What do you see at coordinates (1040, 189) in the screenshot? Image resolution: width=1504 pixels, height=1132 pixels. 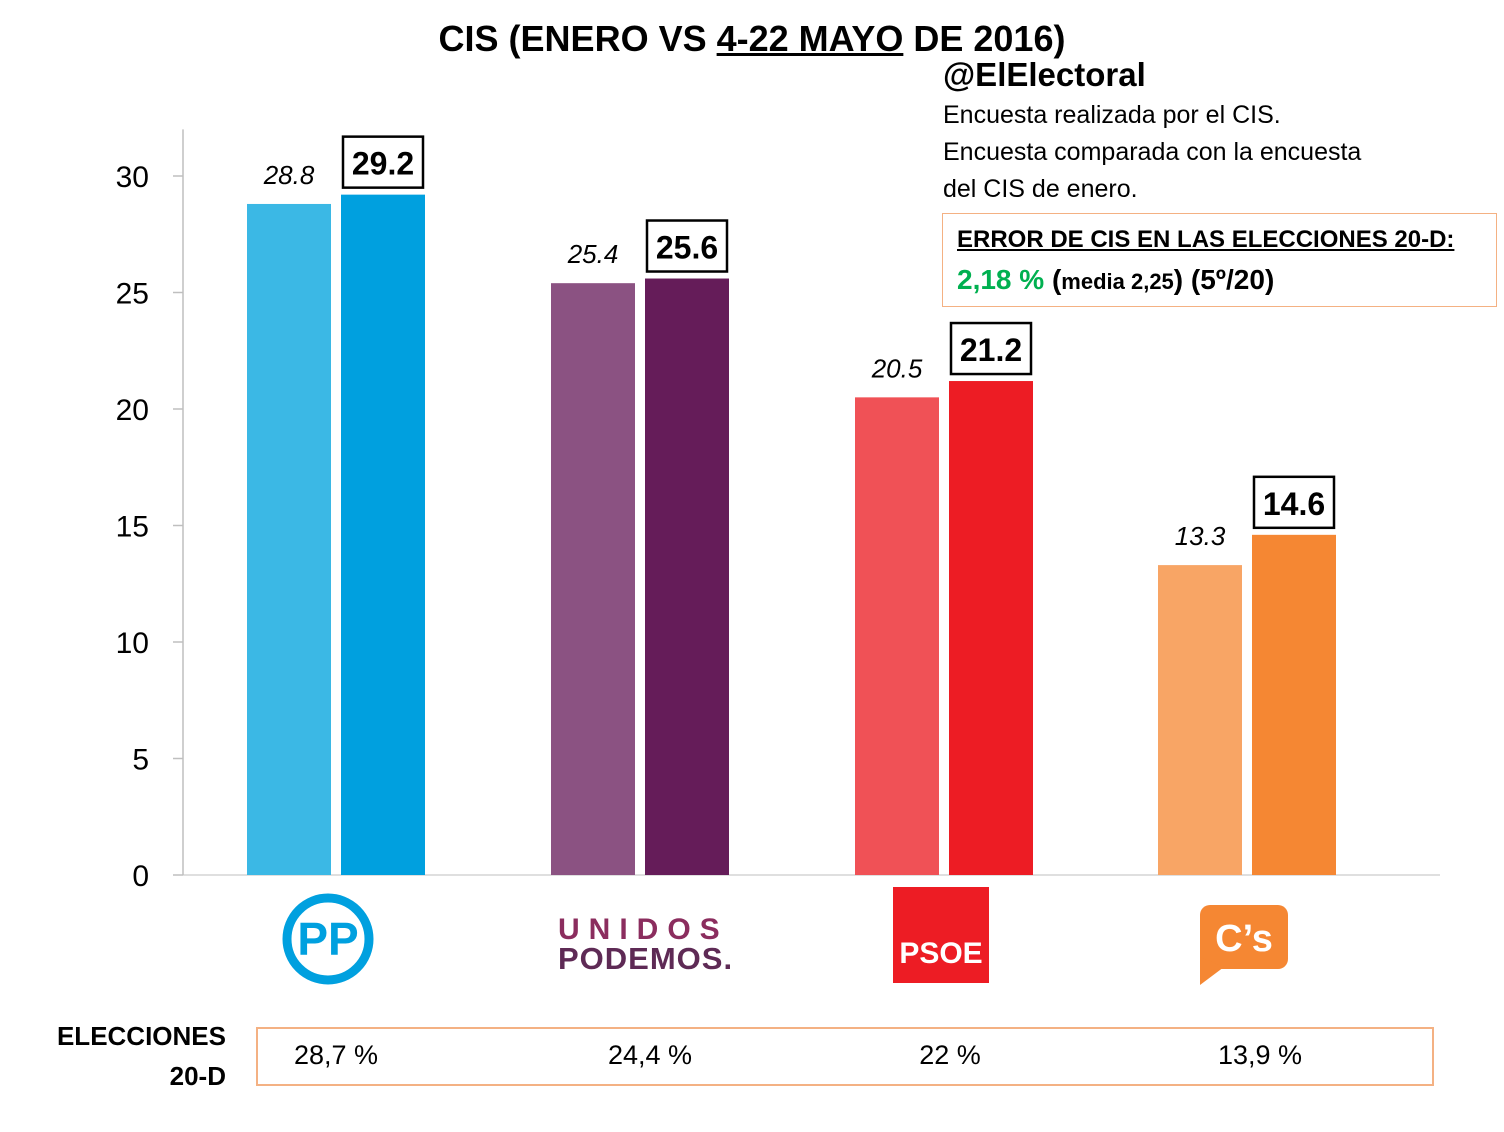 I see `note-line-3: del CIS de enero.` at bounding box center [1040, 189].